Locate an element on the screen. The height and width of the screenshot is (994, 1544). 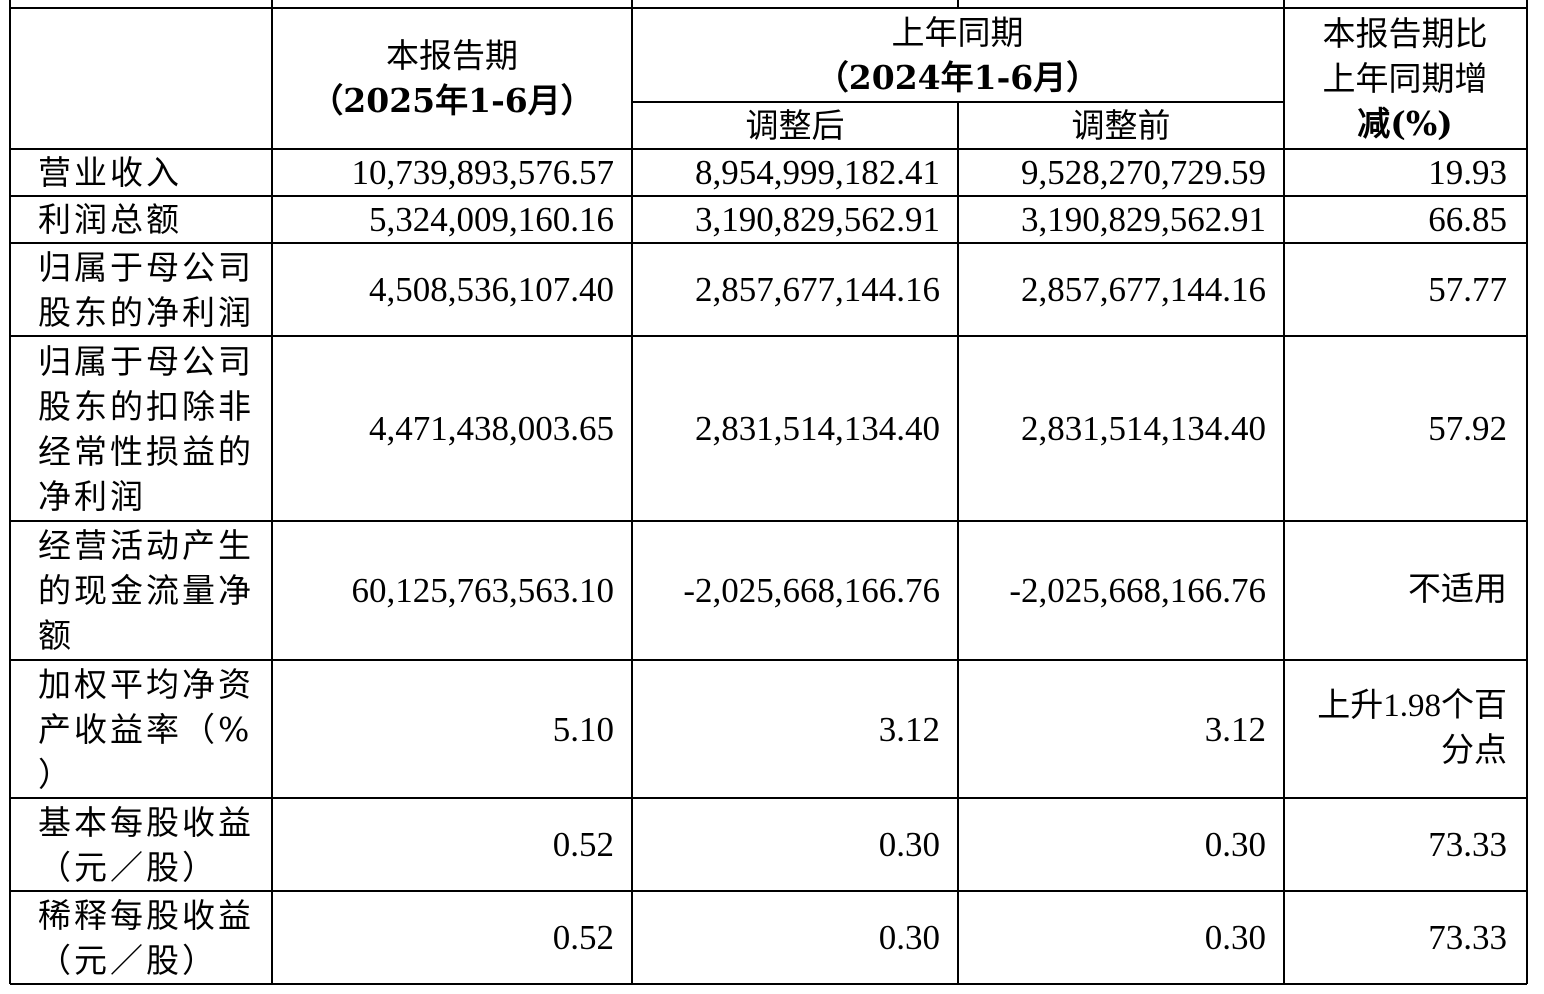
header-prior-period-line1: 上年同期 is located at coordinates (957, 32).